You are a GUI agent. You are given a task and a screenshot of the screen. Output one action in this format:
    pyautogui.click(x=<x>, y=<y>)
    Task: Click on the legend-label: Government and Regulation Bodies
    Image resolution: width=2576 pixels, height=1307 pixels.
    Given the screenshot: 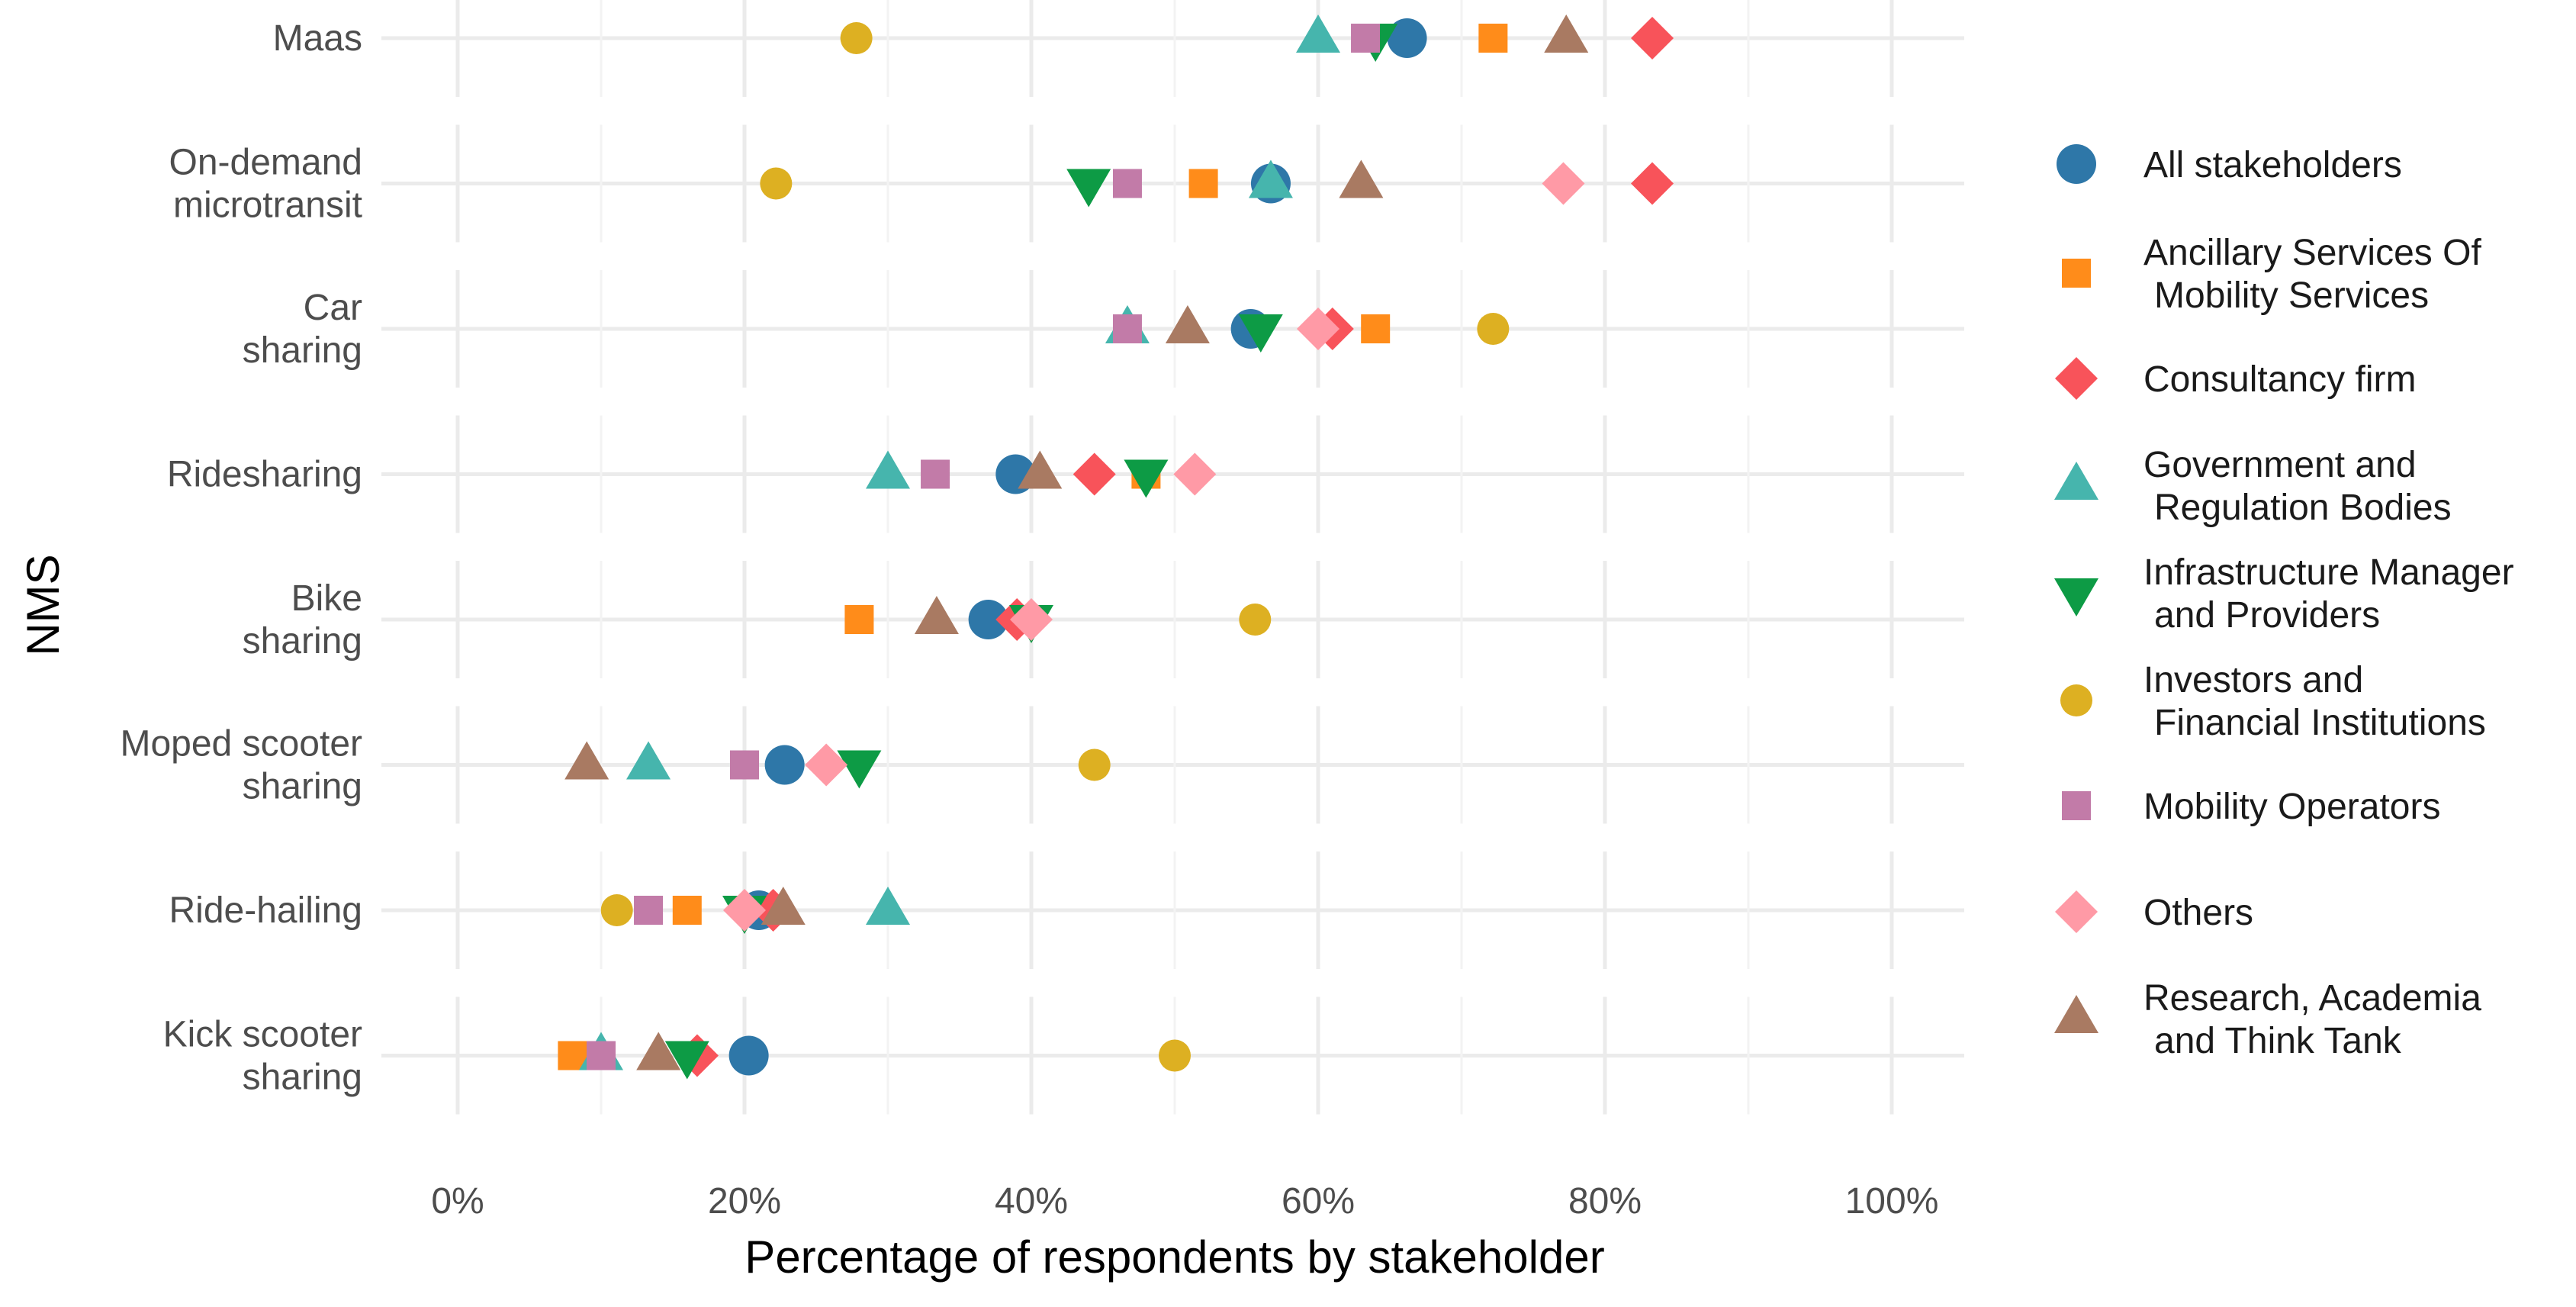 What is the action you would take?
    pyautogui.click(x=2297, y=486)
    